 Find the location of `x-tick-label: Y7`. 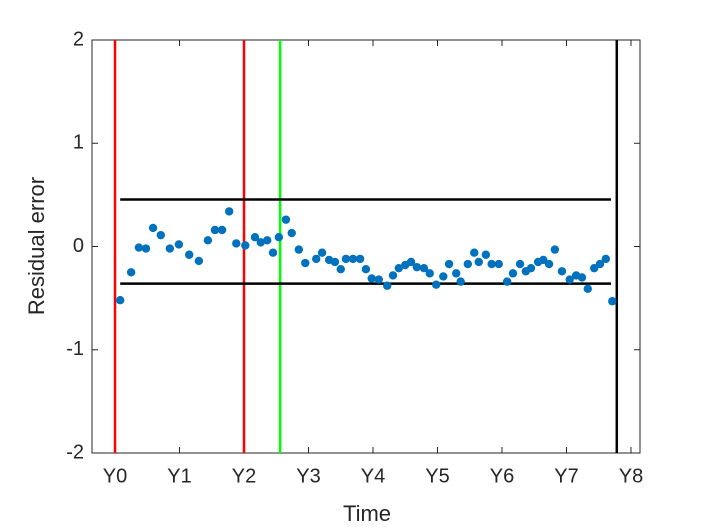

x-tick-label: Y7 is located at coordinates (566, 476).